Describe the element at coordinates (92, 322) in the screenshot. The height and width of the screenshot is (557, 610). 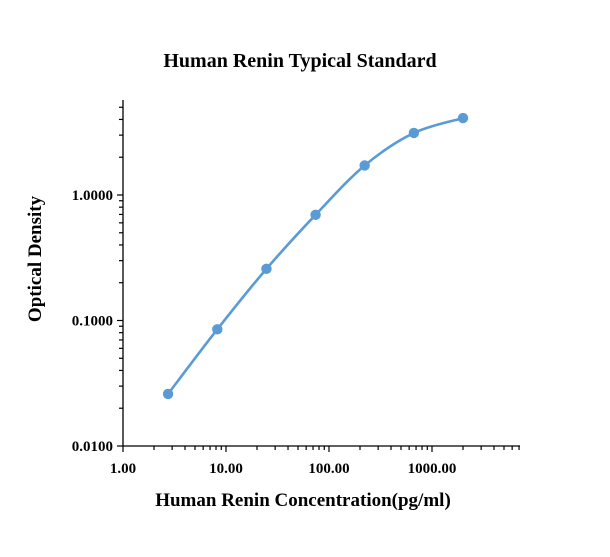
I see `y-tick-label: 0.1000` at that location.